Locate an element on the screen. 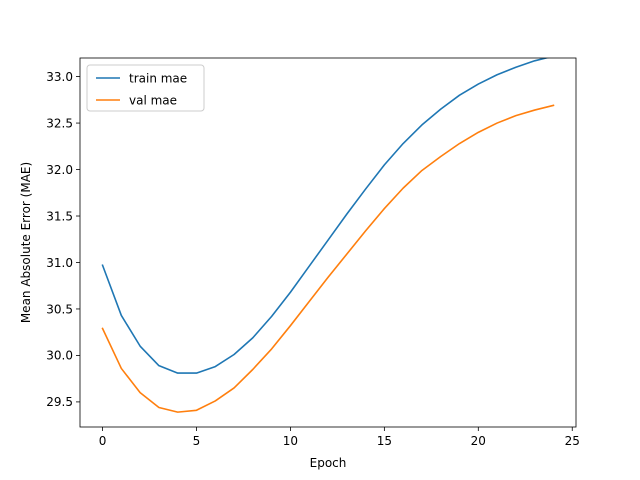 The height and width of the screenshot is (480, 640). x-axis-label: Epoch is located at coordinates (328, 463).